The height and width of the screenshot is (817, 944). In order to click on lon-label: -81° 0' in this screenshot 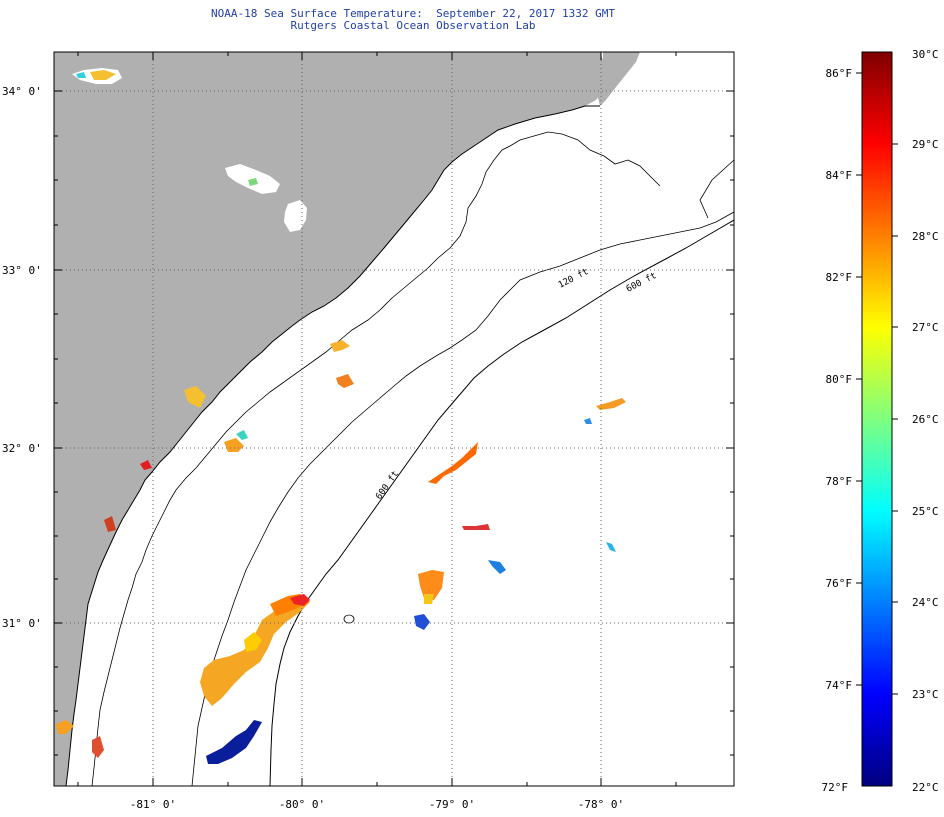, I will do `click(153, 804)`.